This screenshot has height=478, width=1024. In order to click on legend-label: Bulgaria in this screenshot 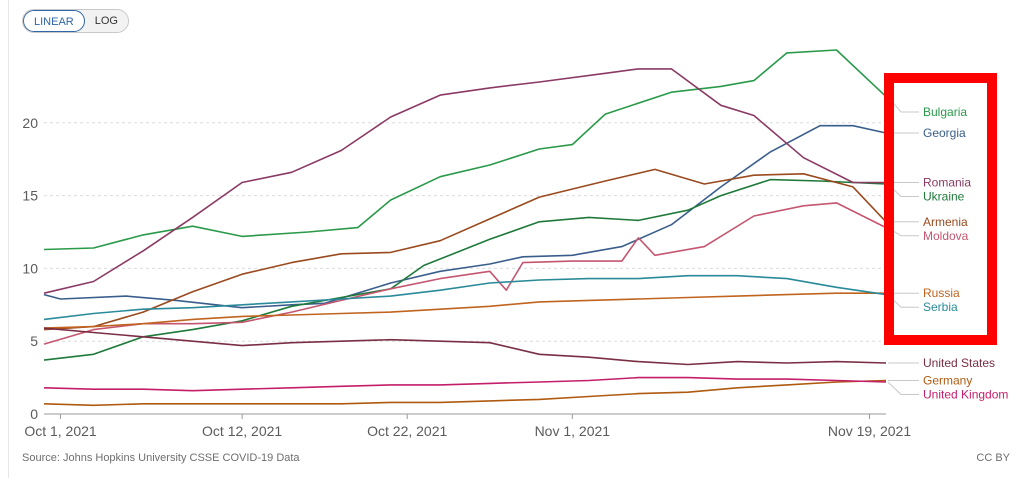, I will do `click(945, 112)`.